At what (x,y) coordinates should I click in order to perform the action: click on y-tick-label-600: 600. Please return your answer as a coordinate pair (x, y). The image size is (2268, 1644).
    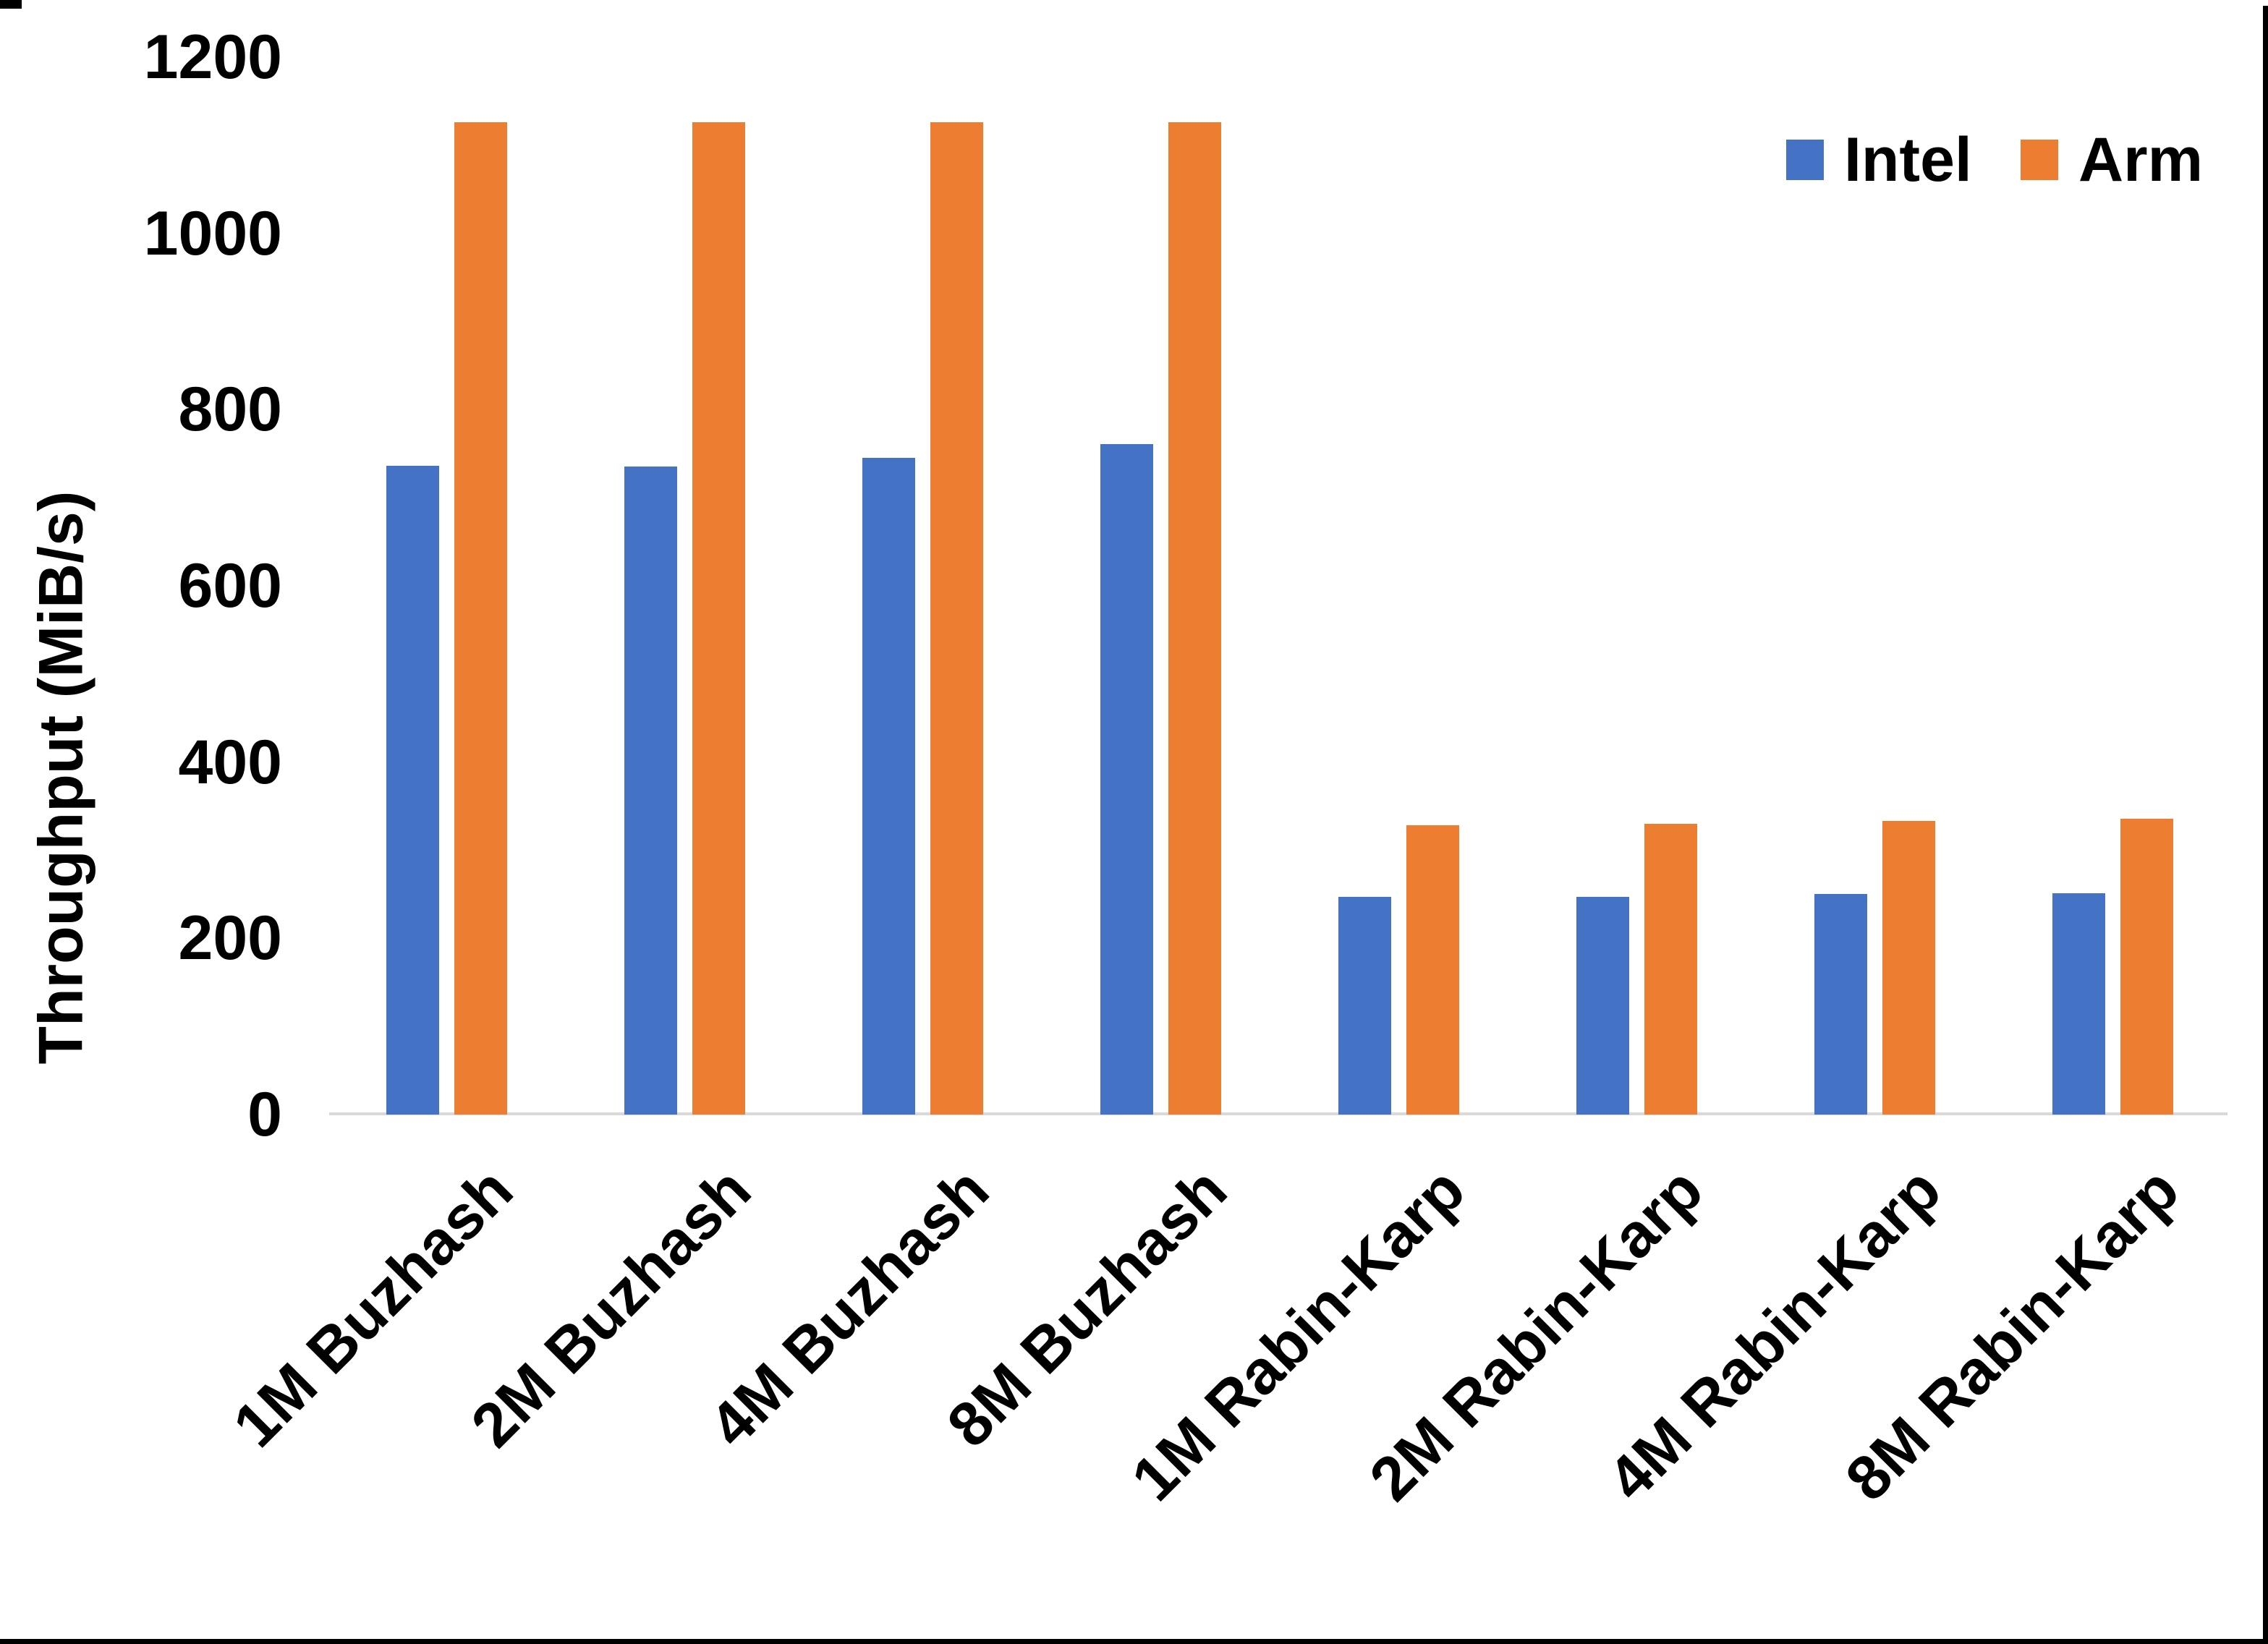
    Looking at the image, I should click on (230, 585).